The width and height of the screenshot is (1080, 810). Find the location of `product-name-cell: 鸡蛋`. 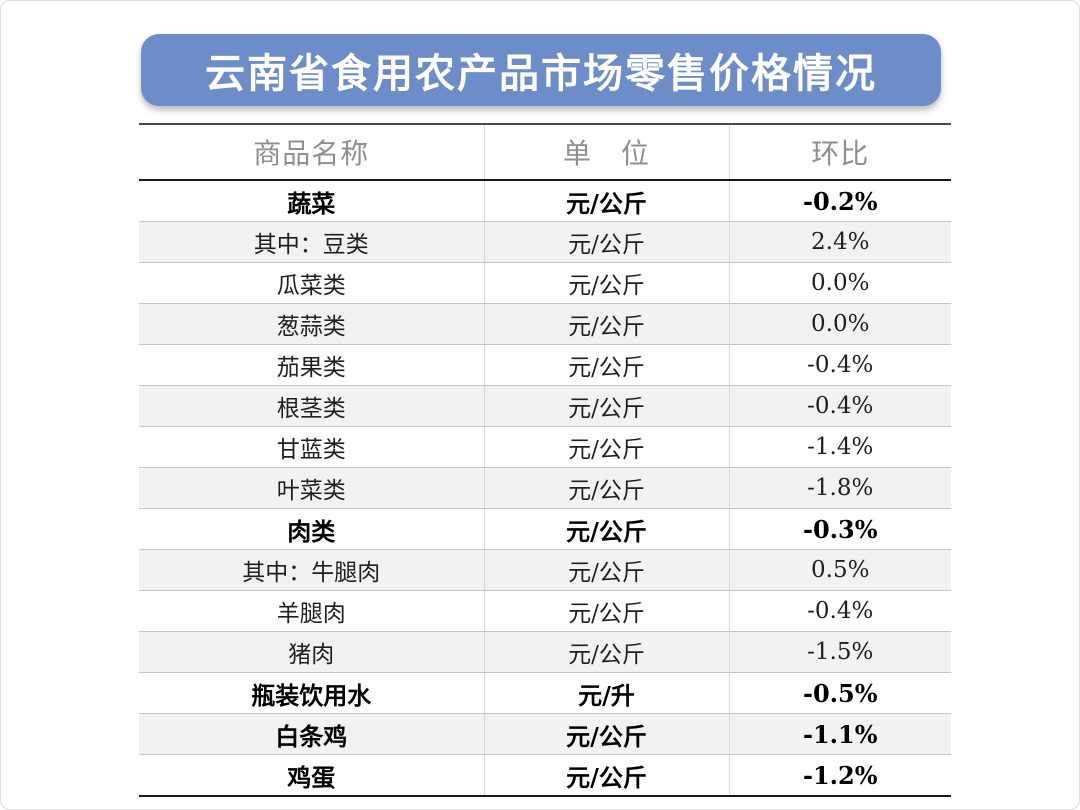

product-name-cell: 鸡蛋 is located at coordinates (311, 775).